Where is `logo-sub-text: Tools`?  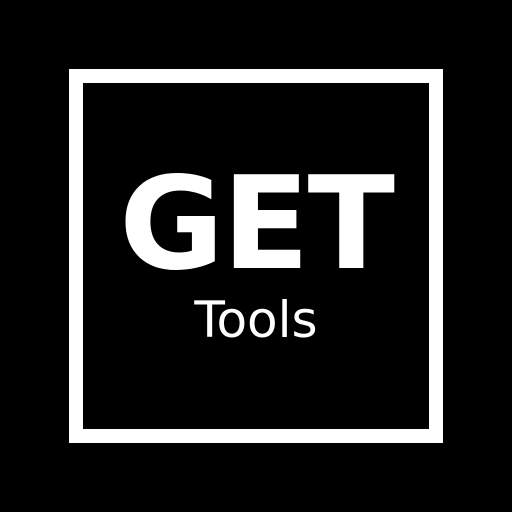
logo-sub-text: Tools is located at coordinates (256, 320).